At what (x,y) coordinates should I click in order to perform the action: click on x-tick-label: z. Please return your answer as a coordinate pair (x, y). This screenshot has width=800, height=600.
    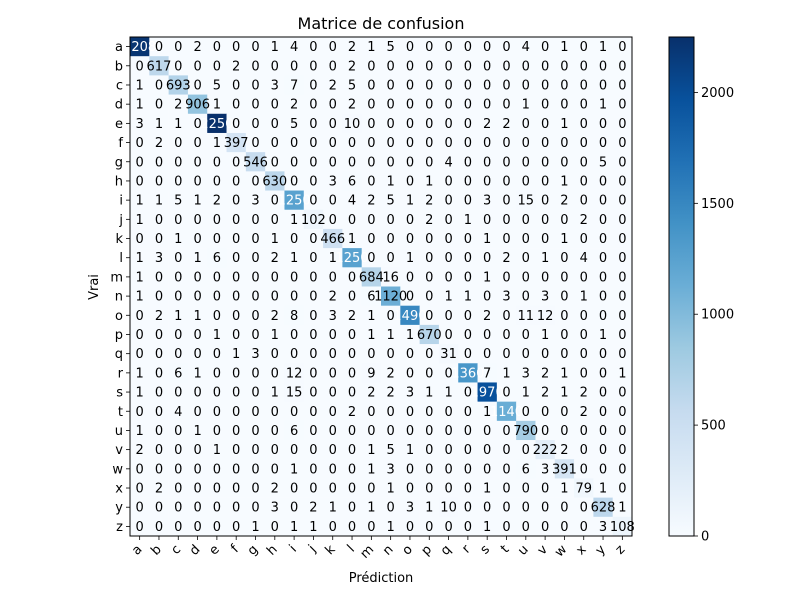
    Looking at the image, I should click on (621, 550).